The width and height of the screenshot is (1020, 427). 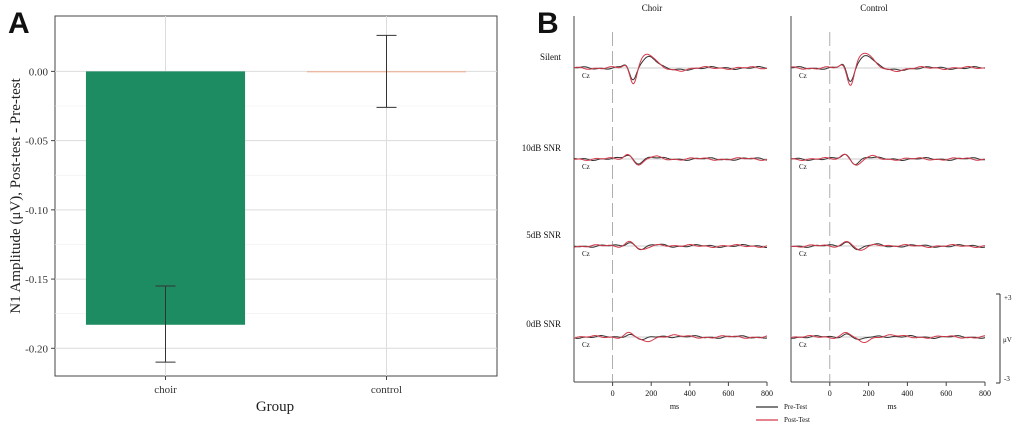 What do you see at coordinates (36, 211) in the screenshot?
I see `y-tick-label: -0.10` at bounding box center [36, 211].